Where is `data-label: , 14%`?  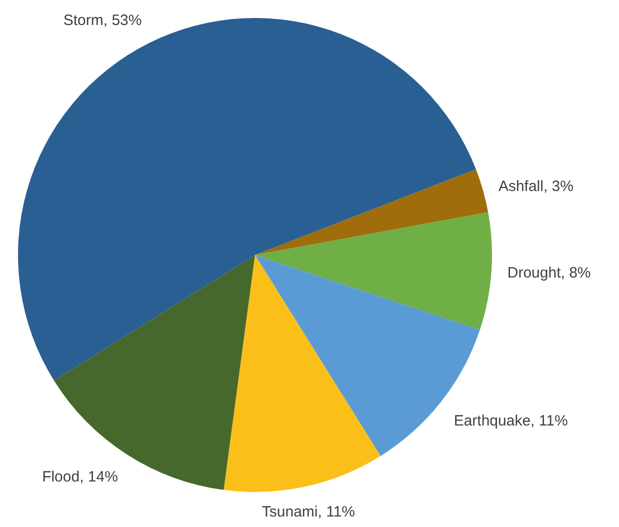 data-label: , 14% is located at coordinates (99, 477).